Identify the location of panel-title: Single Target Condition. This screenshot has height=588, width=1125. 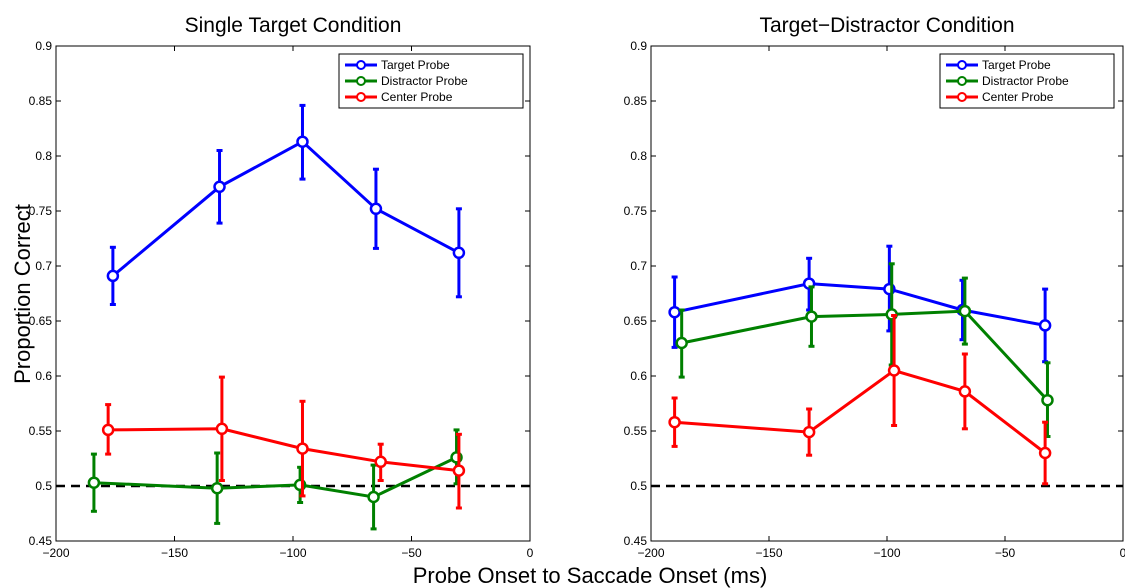
(293, 25).